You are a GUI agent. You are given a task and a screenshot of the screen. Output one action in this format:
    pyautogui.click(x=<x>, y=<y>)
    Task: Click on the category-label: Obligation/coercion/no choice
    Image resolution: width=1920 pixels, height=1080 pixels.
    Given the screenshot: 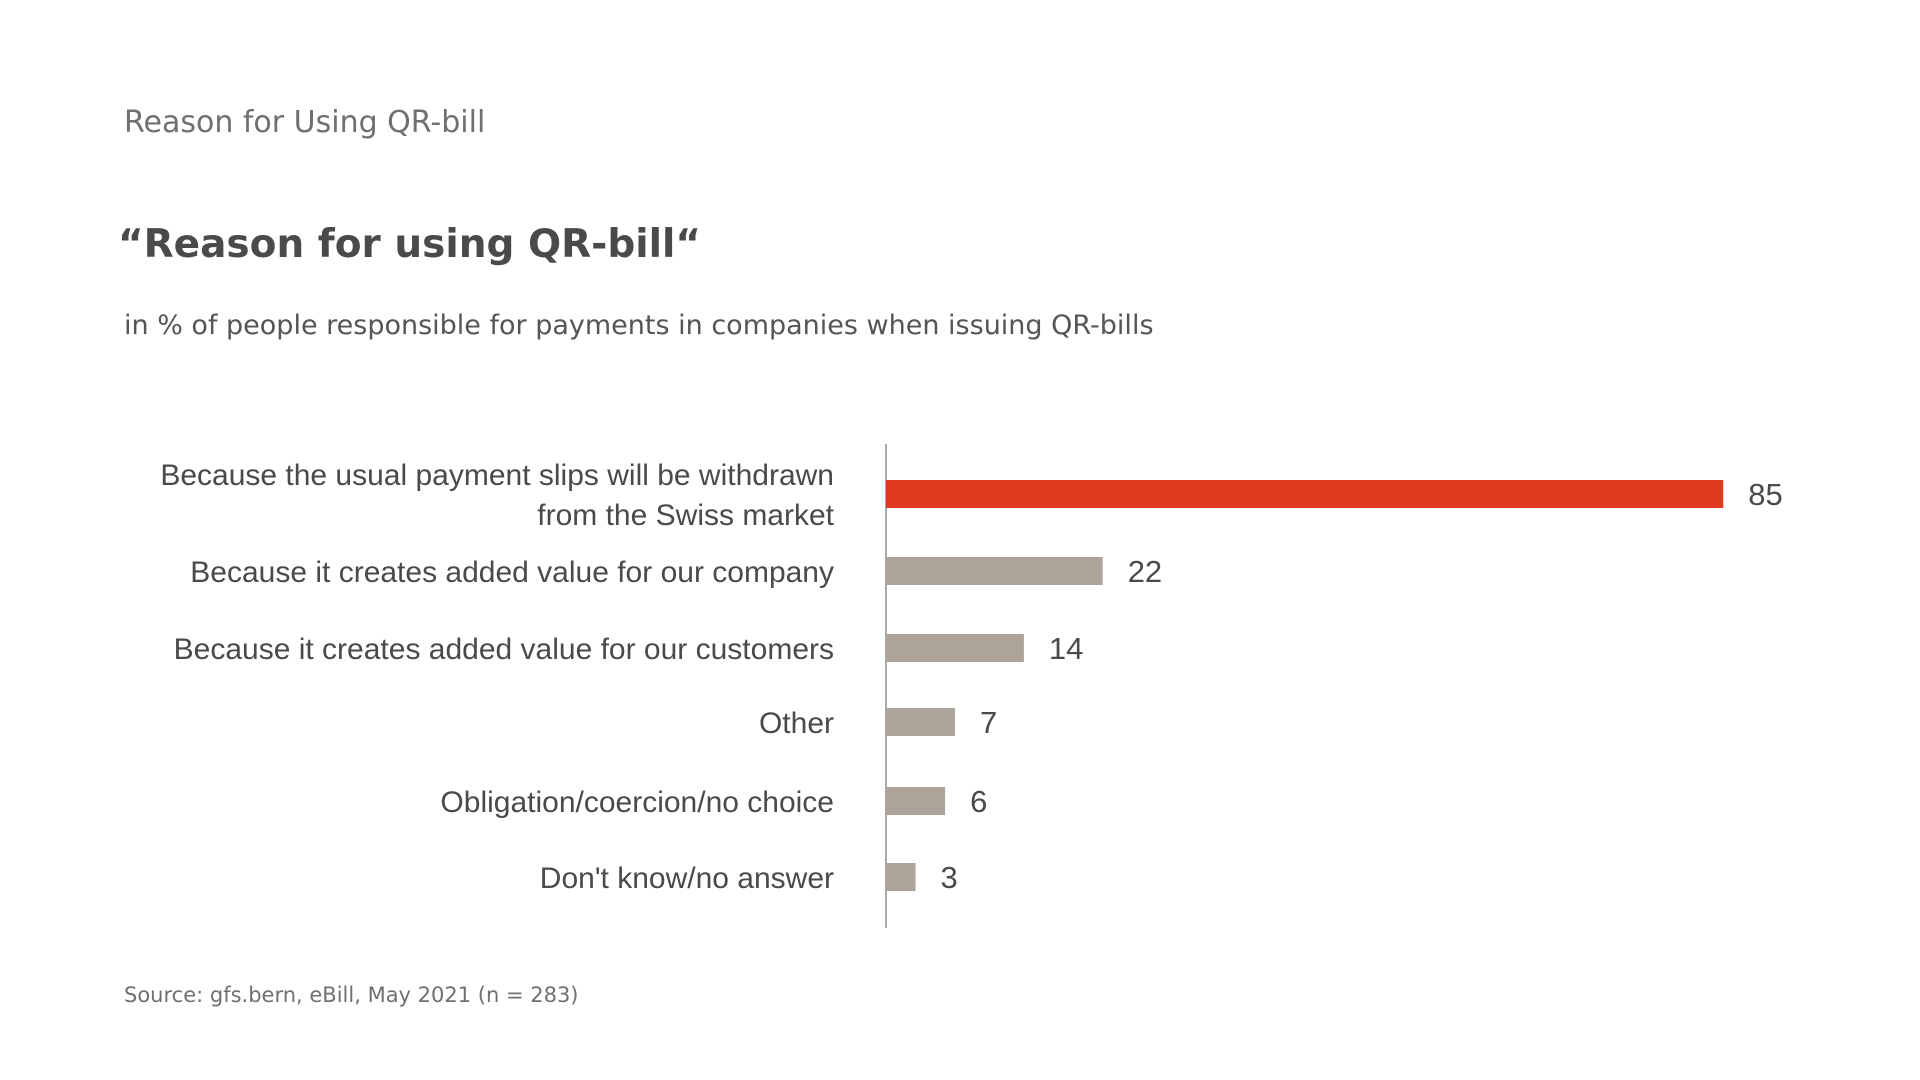 What is the action you would take?
    pyautogui.click(x=637, y=802)
    